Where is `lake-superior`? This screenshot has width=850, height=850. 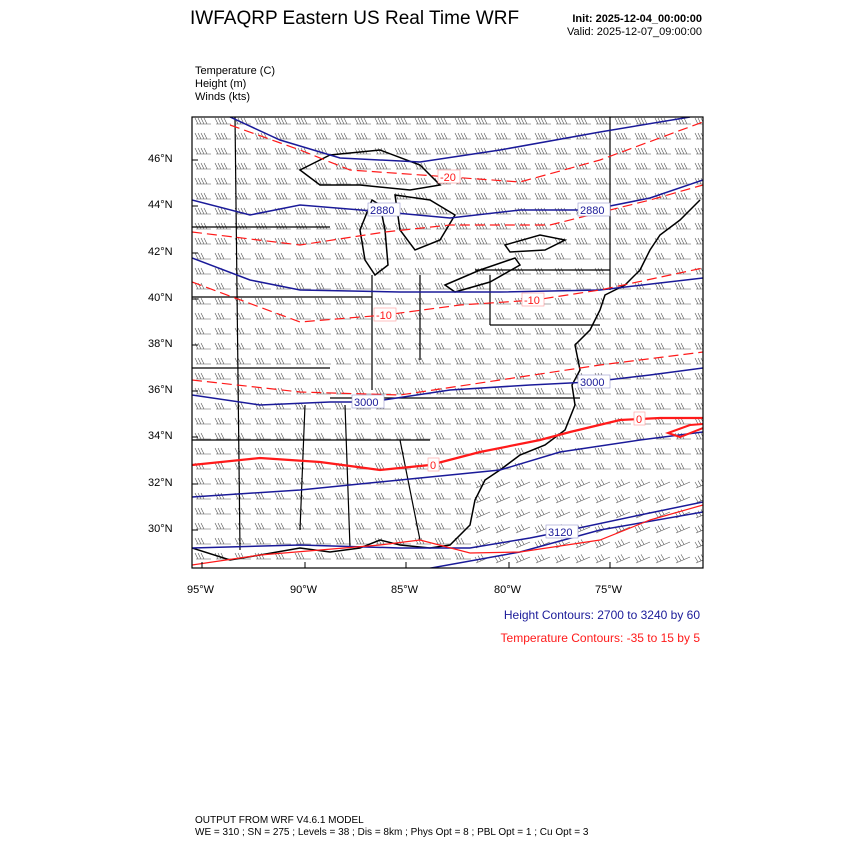
lake-superior is located at coordinates (370, 170).